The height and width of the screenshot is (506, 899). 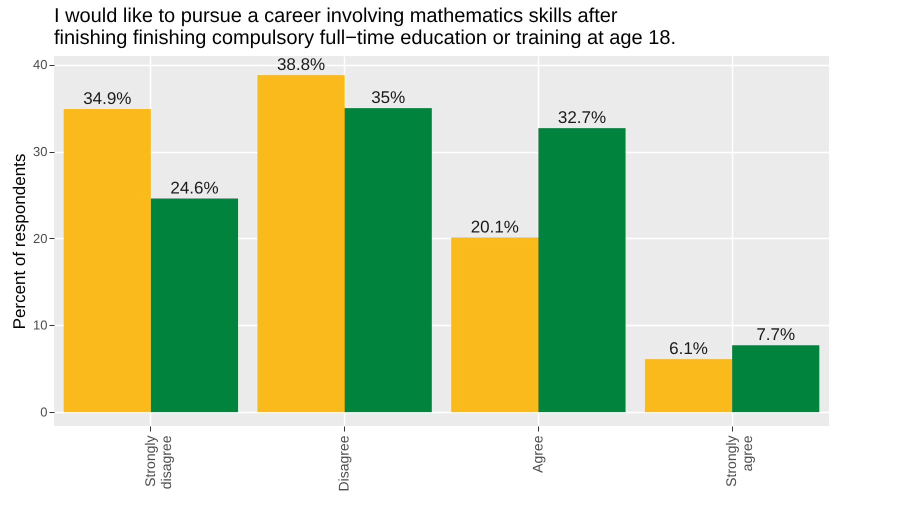 What do you see at coordinates (40, 238) in the screenshot?
I see `y-tick-label: 20` at bounding box center [40, 238].